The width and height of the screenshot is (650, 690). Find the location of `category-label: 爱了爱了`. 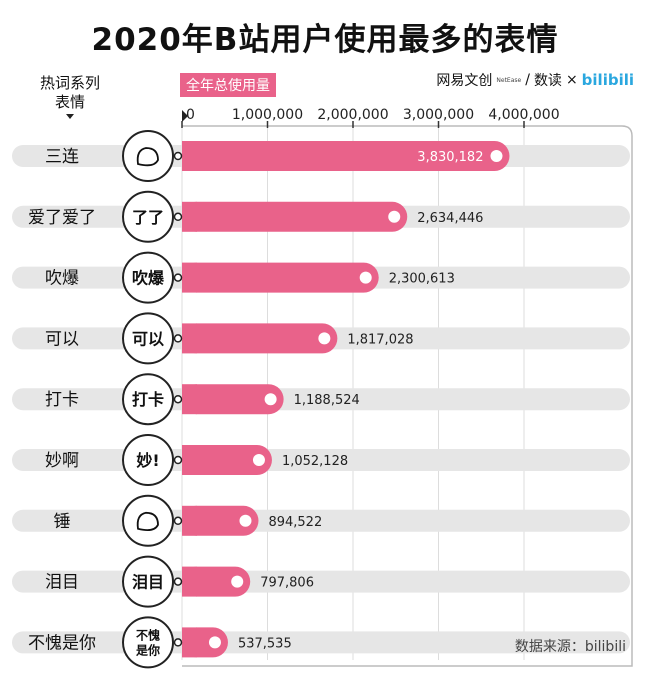

category-label: 爱了爱了 is located at coordinates (62, 218).